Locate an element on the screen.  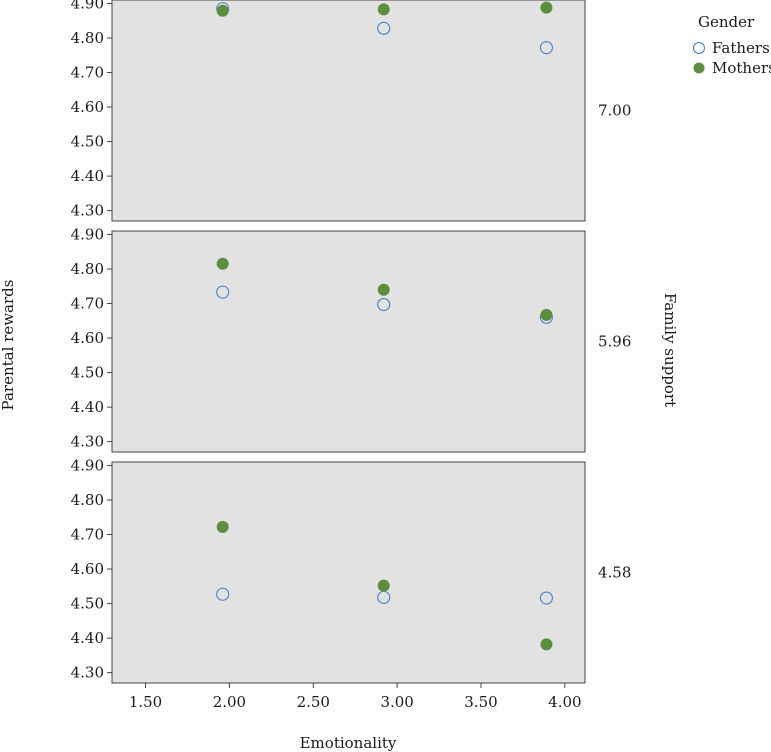
facet-value-label: 4.58 is located at coordinates (614, 573).